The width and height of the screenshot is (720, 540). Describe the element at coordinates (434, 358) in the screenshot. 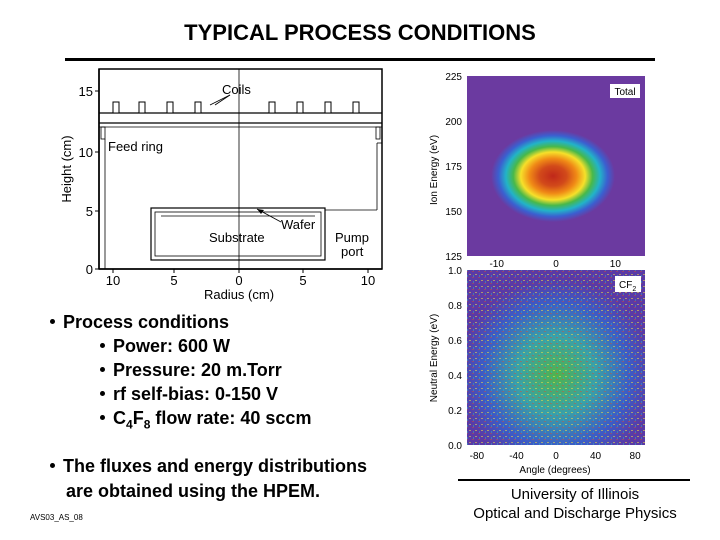

I see `neutral-y-axis-label: Neutral Energy (eV)` at that location.